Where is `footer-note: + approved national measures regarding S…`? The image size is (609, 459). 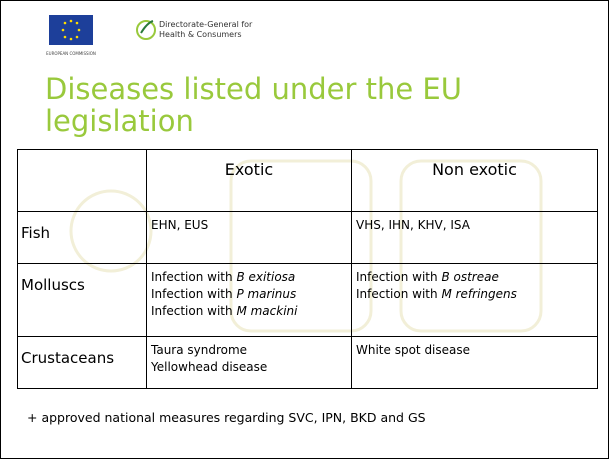 footer-note: + approved national measures regarding S… is located at coordinates (226, 417).